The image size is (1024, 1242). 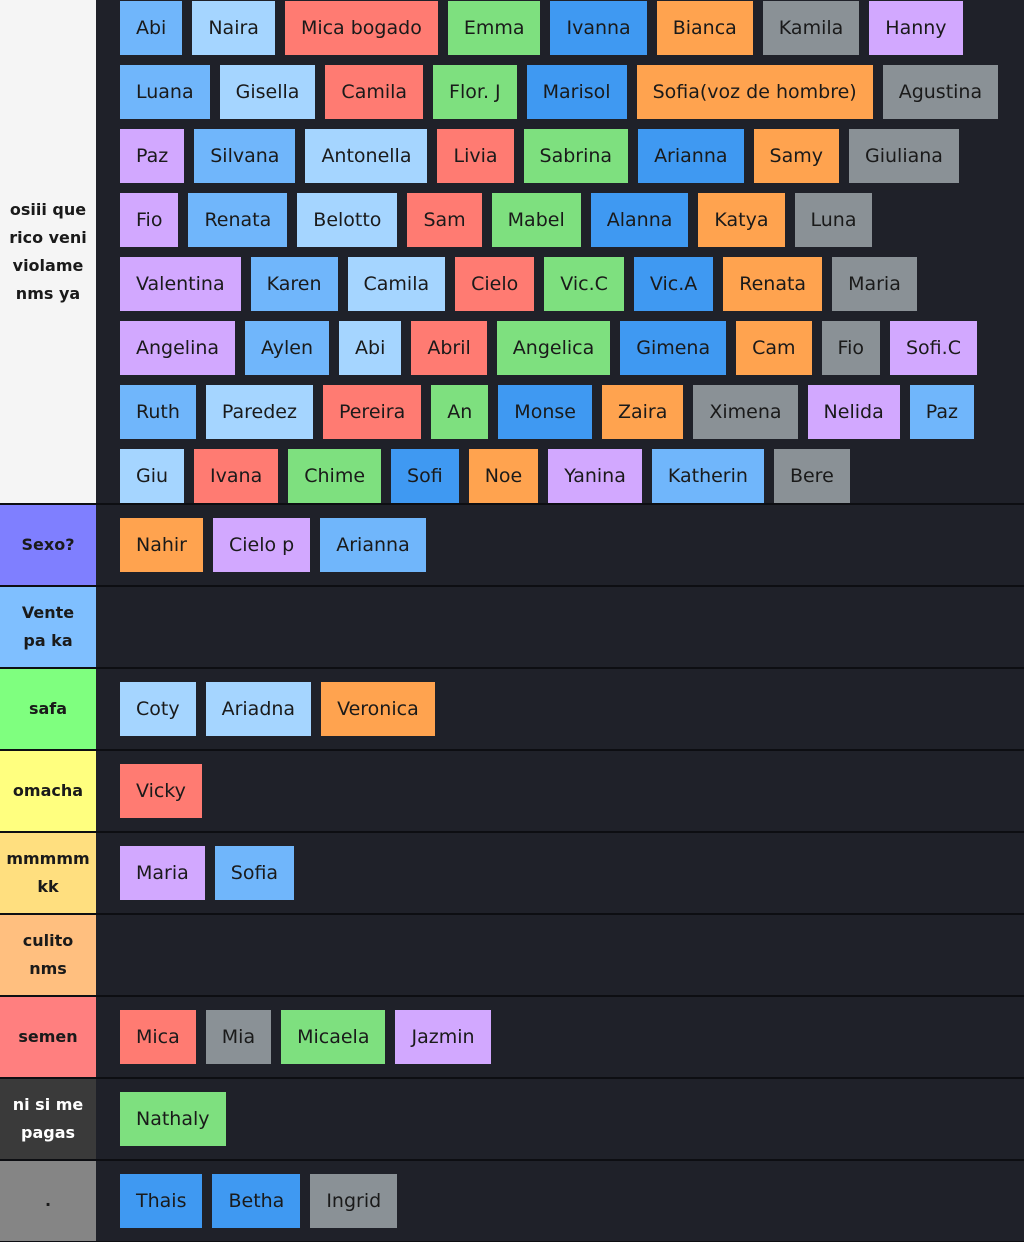 What do you see at coordinates (494, 27) in the screenshot?
I see `tier-item: Emma` at bounding box center [494, 27].